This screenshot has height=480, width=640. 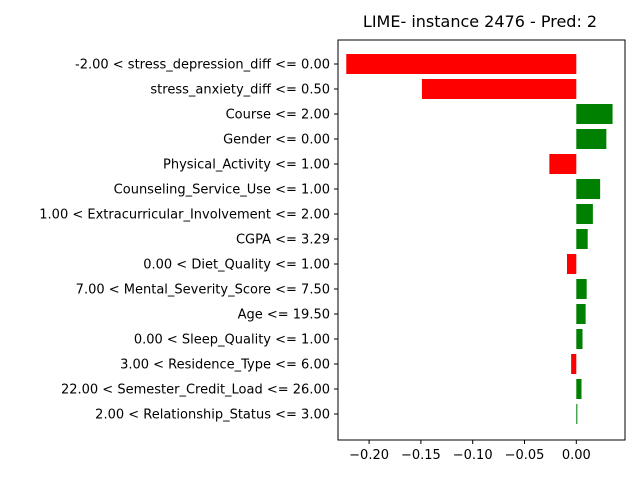 What do you see at coordinates (203, 290) in the screenshot?
I see `y-tick-label-9: 7.00 < Mental_Severity_Score <= 7.50` at bounding box center [203, 290].